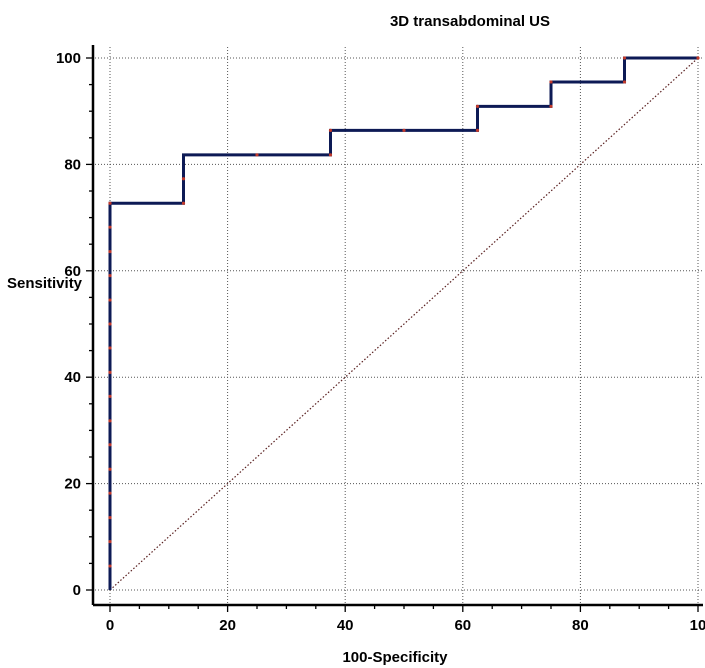 This screenshot has height=668, width=705. I want to click on x-tick-label: 10, so click(697, 625).